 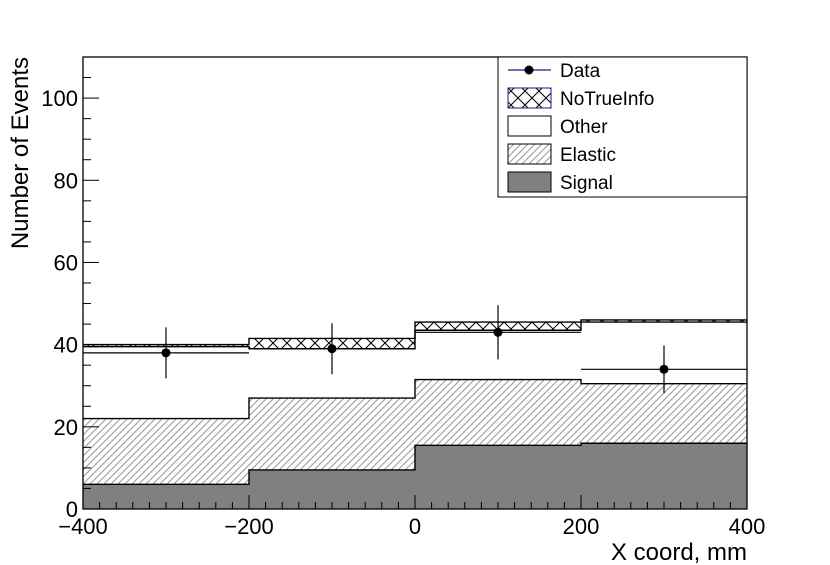 What do you see at coordinates (586, 183) in the screenshot?
I see `legend-label-signal: Signal` at bounding box center [586, 183].